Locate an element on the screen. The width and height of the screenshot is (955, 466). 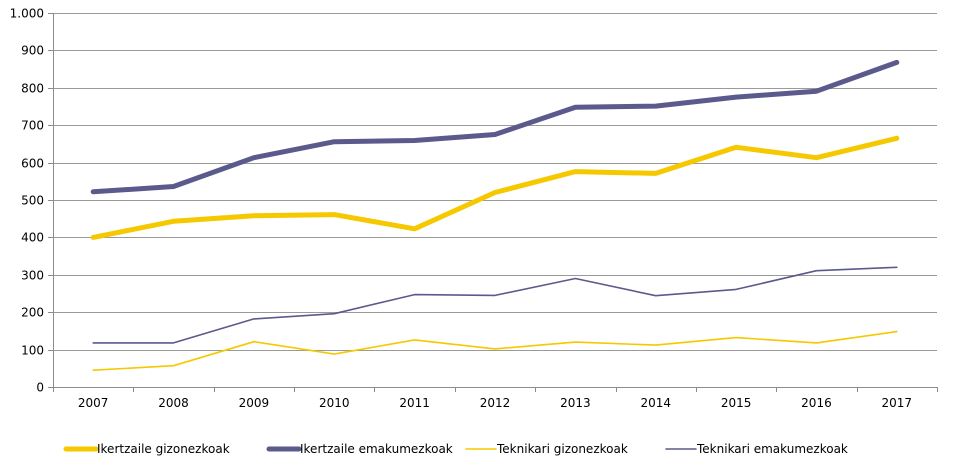
x-tick-label: 2008 is located at coordinates (173, 403).